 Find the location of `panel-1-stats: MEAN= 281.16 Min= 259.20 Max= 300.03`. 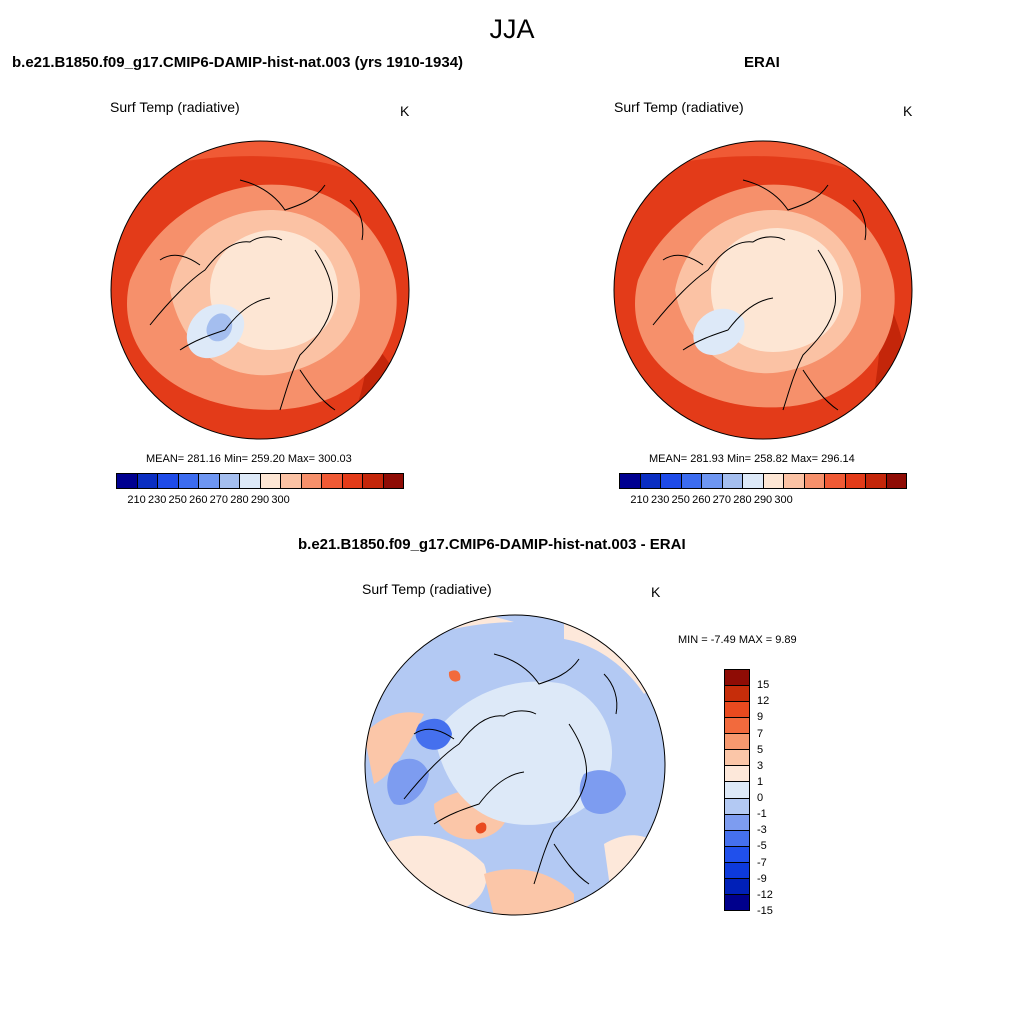

panel-1-stats: MEAN= 281.16 Min= 259.20 Max= 300.03 is located at coordinates (249, 459).